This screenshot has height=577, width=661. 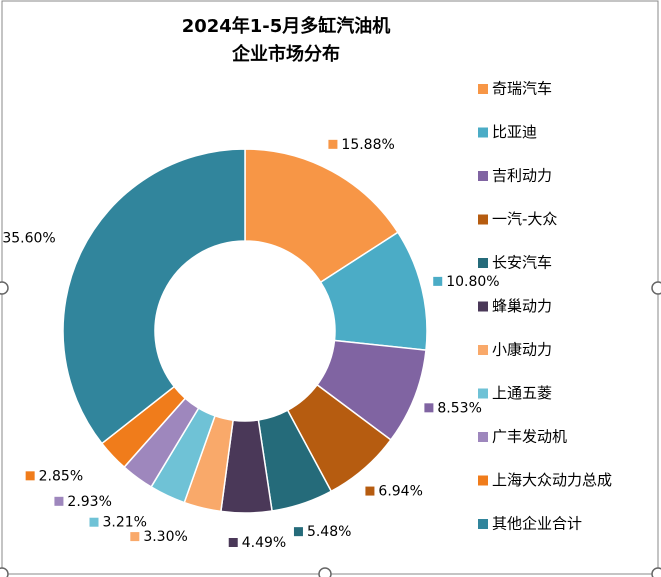 I want to click on data-label: 2.85%, so click(x=61, y=476).